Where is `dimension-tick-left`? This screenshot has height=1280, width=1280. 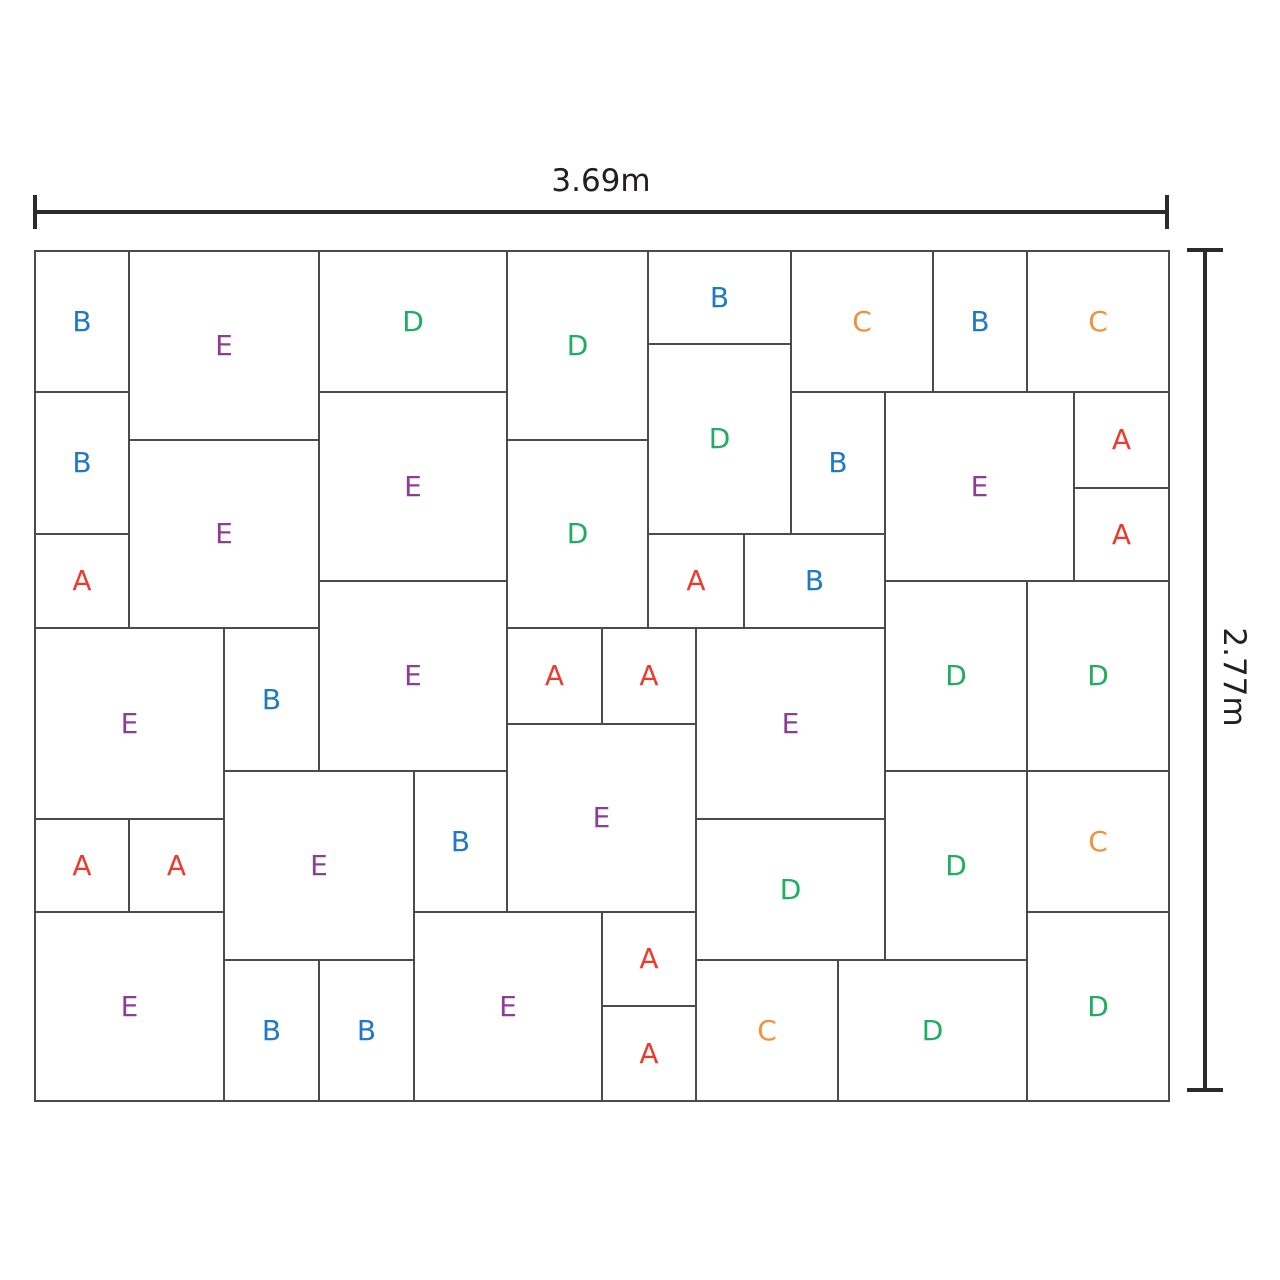 dimension-tick-left is located at coordinates (35, 212).